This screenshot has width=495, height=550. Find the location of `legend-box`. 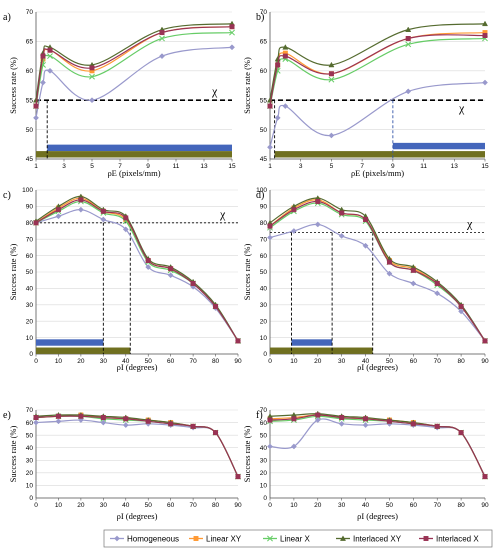

legend-box is located at coordinates (298, 538).